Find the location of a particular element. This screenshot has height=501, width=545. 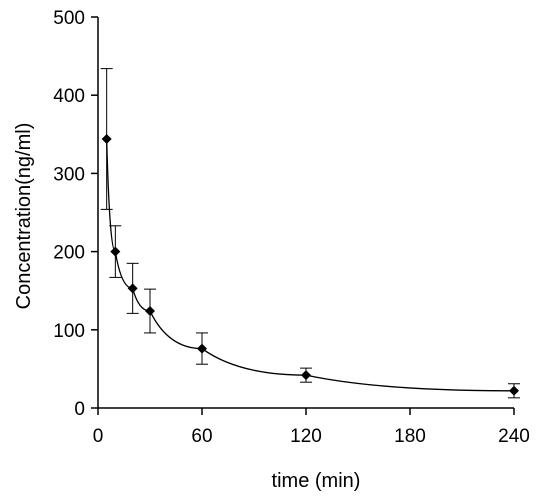

x-axis-title: time (min) is located at coordinates (316, 481).